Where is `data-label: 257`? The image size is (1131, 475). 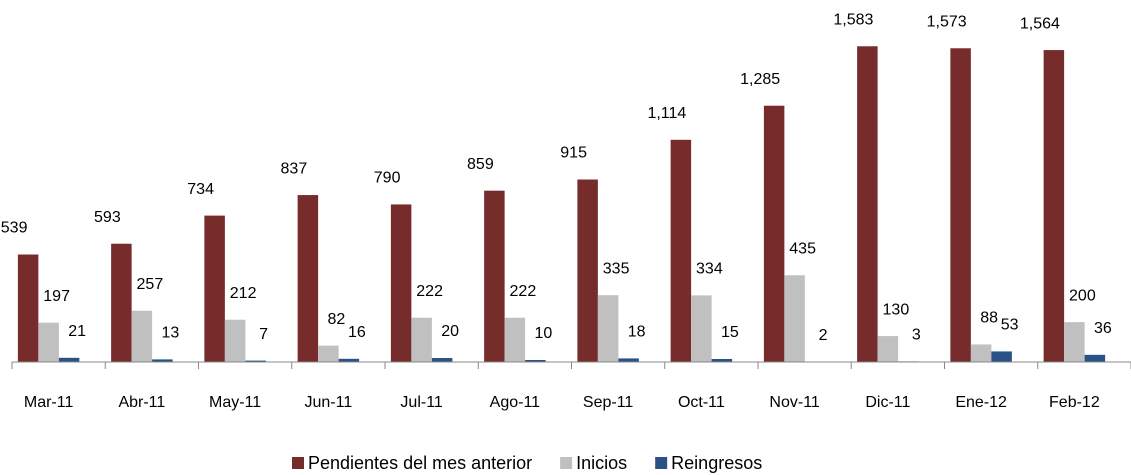 data-label: 257 is located at coordinates (150, 284).